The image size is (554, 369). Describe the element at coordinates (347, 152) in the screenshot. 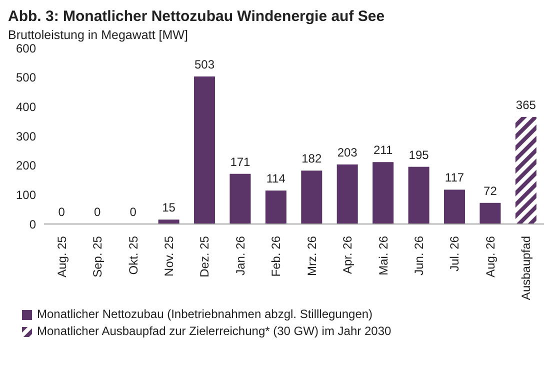

I see `data-label: 203` at that location.